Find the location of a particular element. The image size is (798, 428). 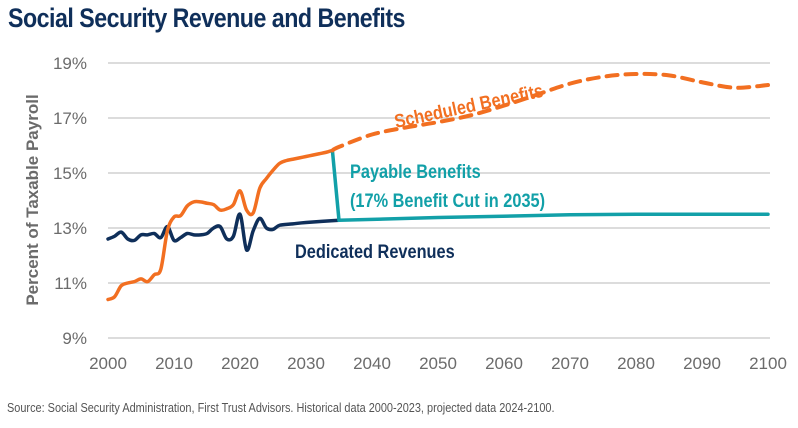

x-tick-label: 2030 is located at coordinates (306, 363).